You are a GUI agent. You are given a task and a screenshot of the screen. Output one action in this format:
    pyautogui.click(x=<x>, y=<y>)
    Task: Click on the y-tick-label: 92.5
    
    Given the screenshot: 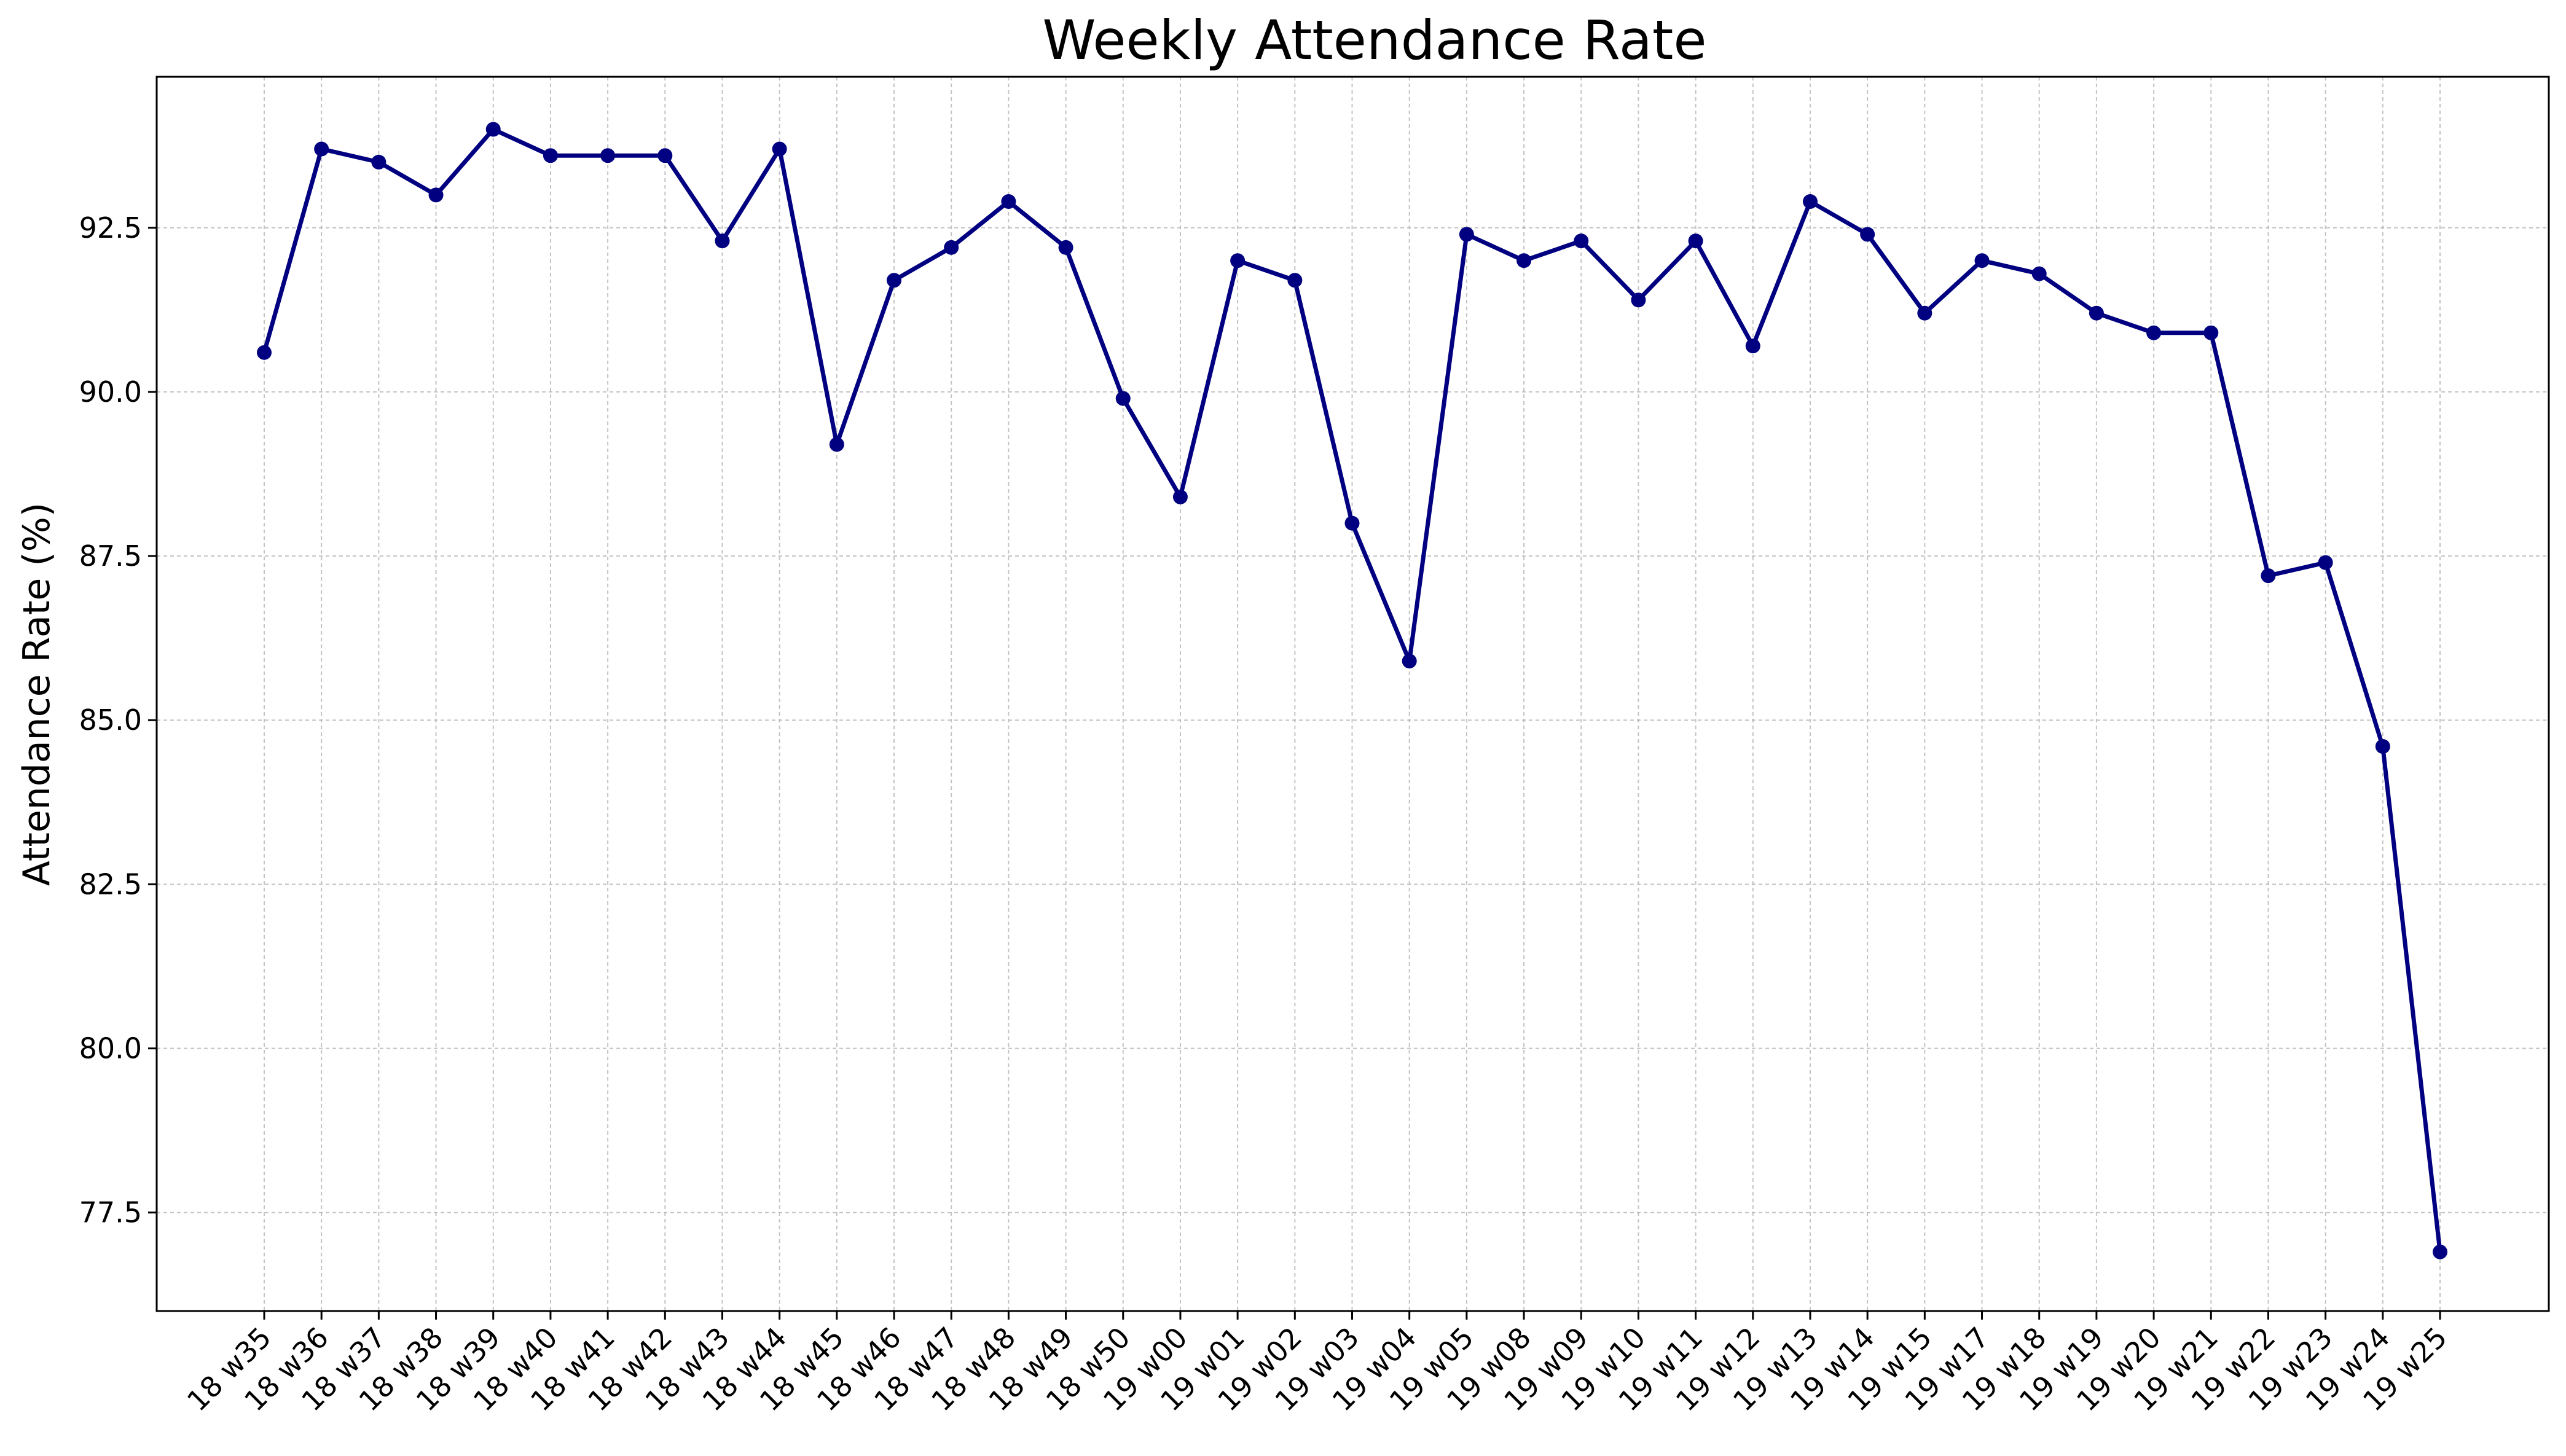 What is the action you would take?
    pyautogui.click(x=110, y=228)
    